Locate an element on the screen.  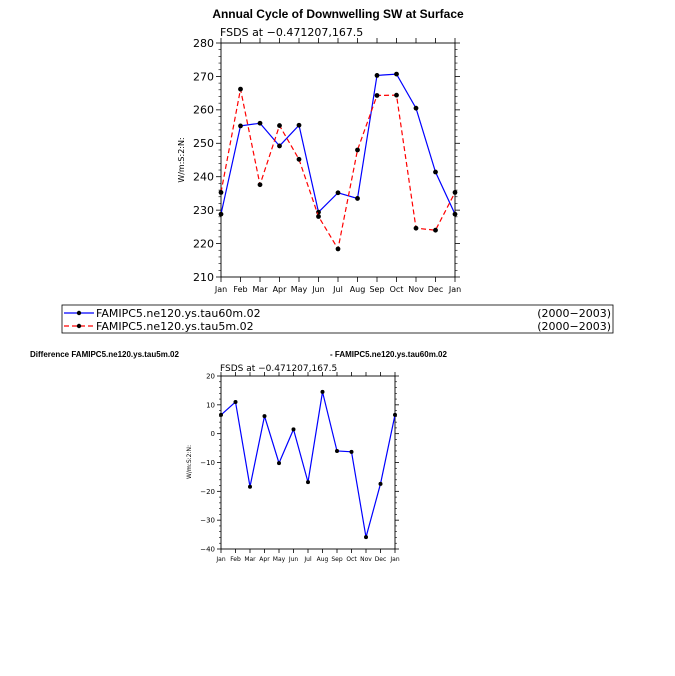
chart1-ytick-label: 270 is located at coordinates (203, 76).